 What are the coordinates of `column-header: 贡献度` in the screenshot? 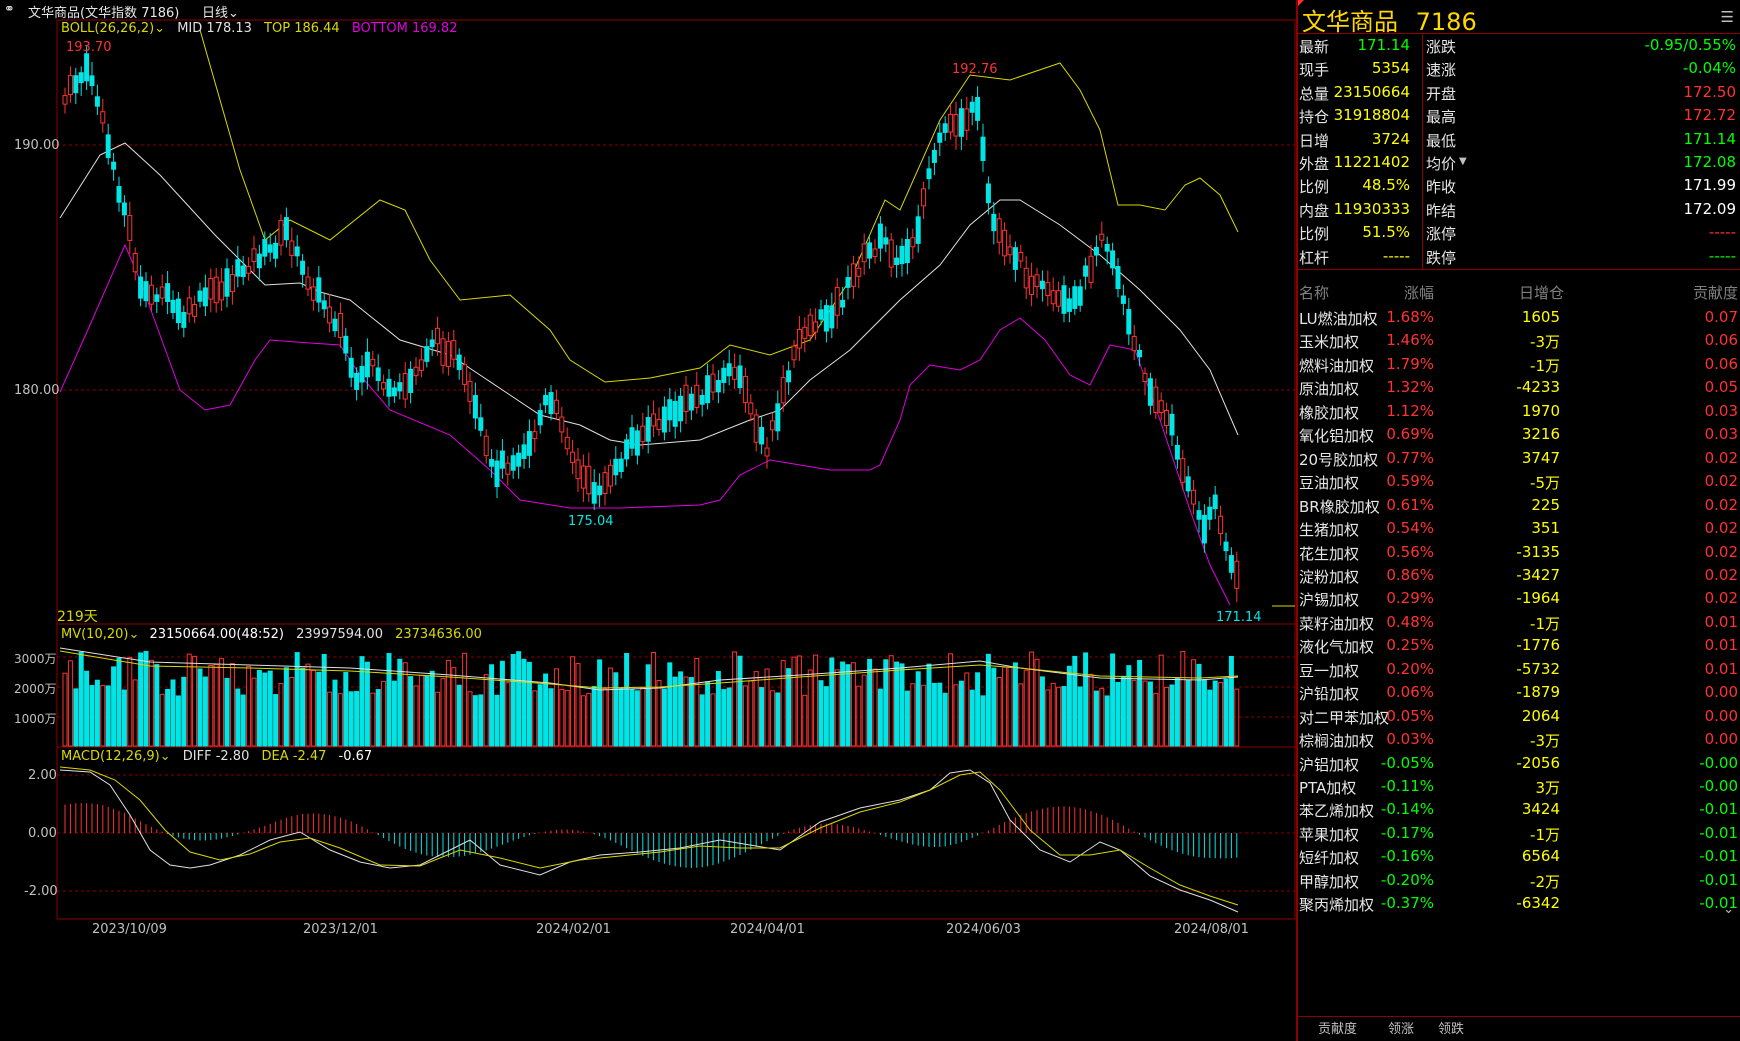 It's located at (1715, 293).